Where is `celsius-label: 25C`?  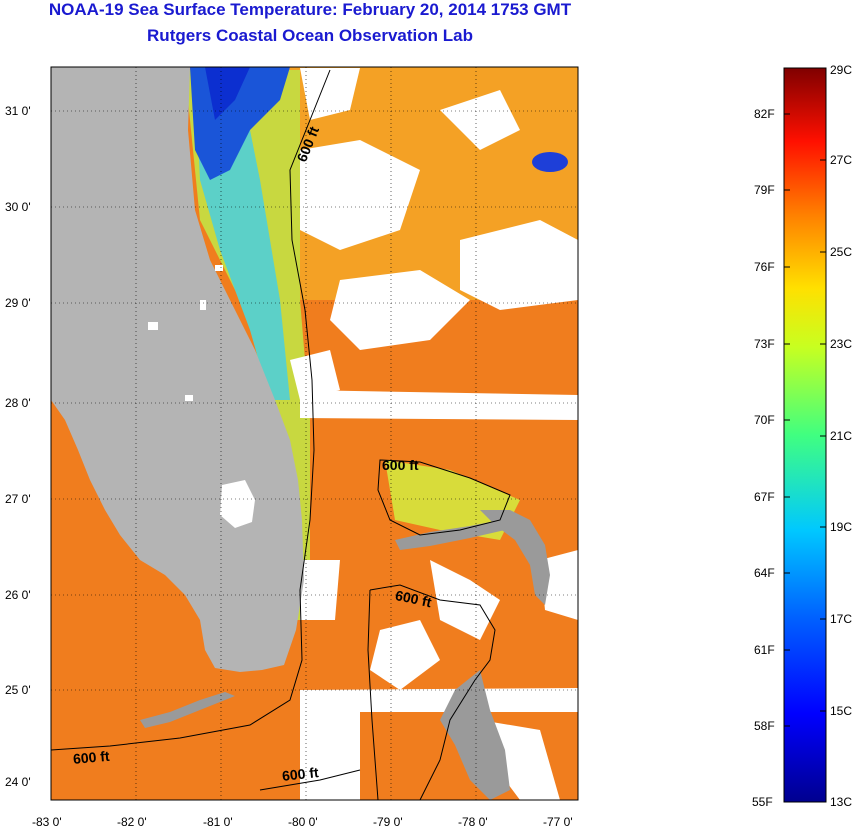 celsius-label: 25C is located at coordinates (841, 252).